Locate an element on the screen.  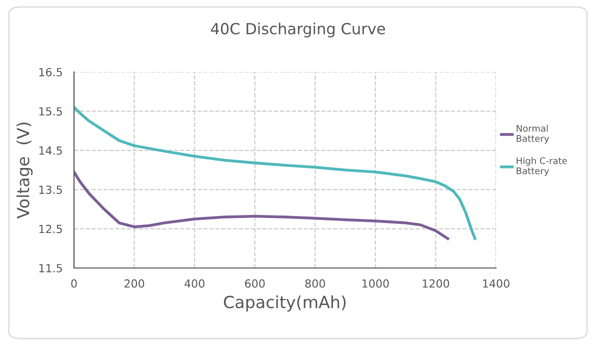
y-axis-title: Voltage (V) is located at coordinates (24, 170).